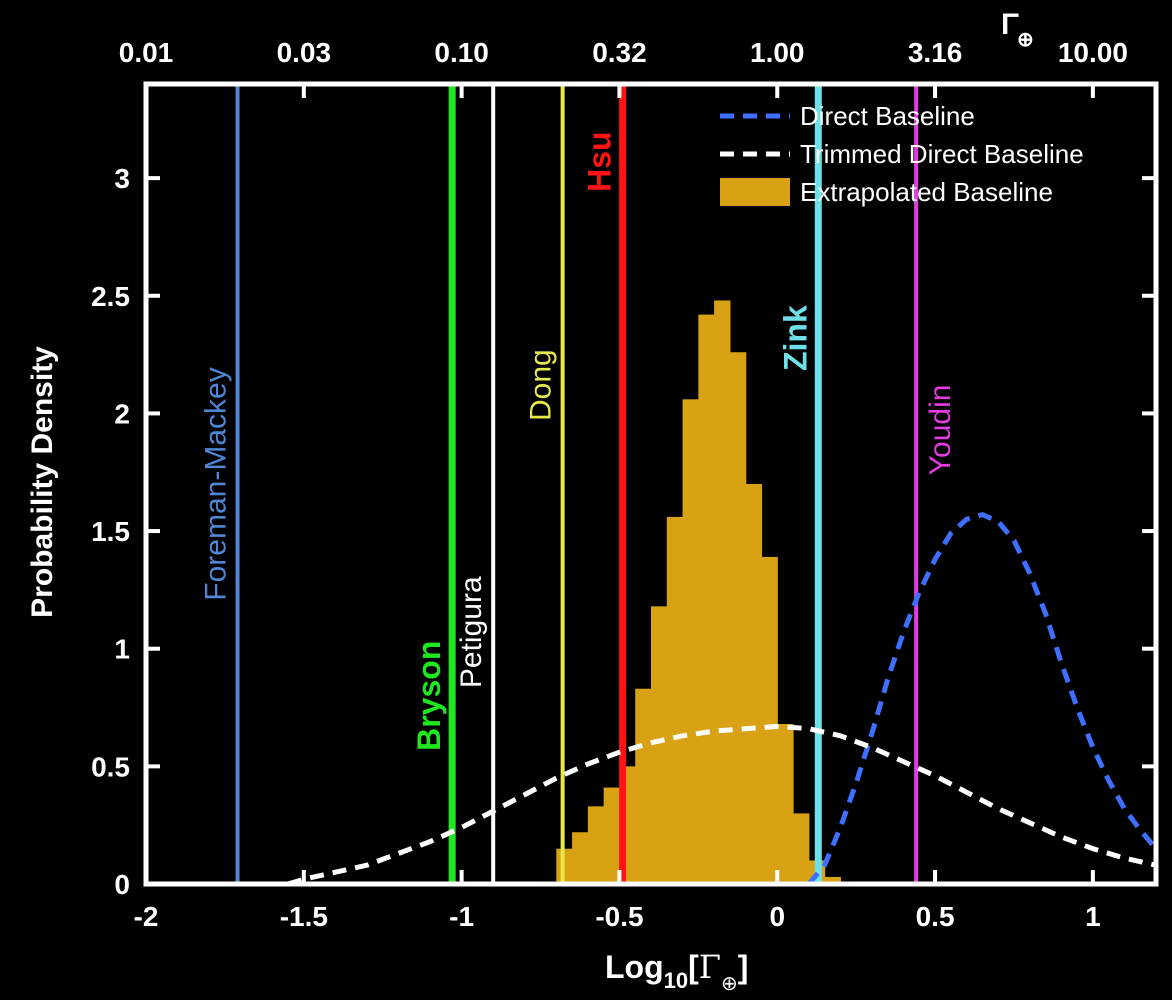 This screenshot has height=1000, width=1172. I want to click on x-tick-labels: -2 -1.5 -1 -0.5 0 0.5 1, so click(617, 916).